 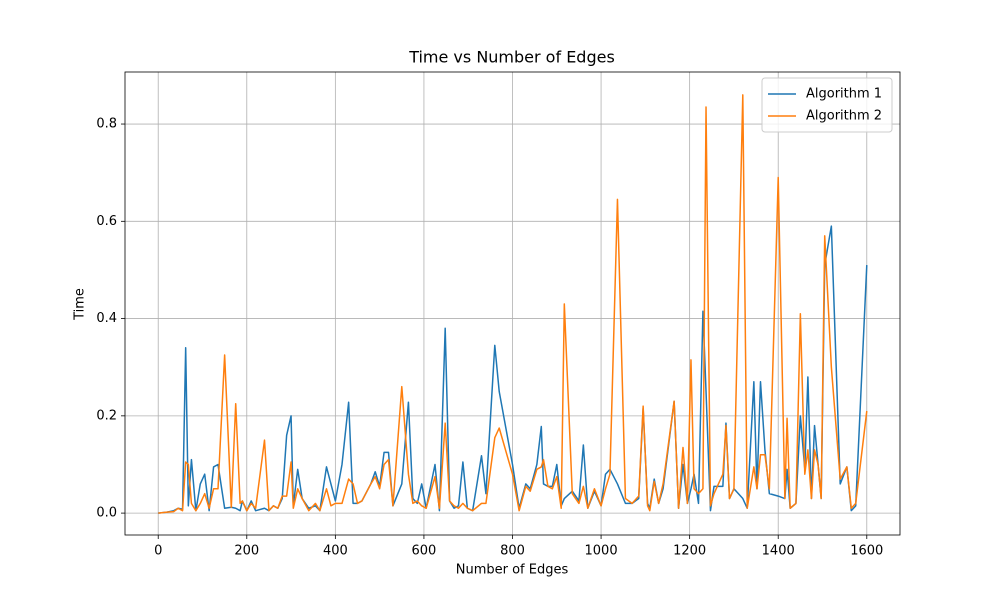 What do you see at coordinates (512, 551) in the screenshot?
I see `x-tick-label: 800` at bounding box center [512, 551].